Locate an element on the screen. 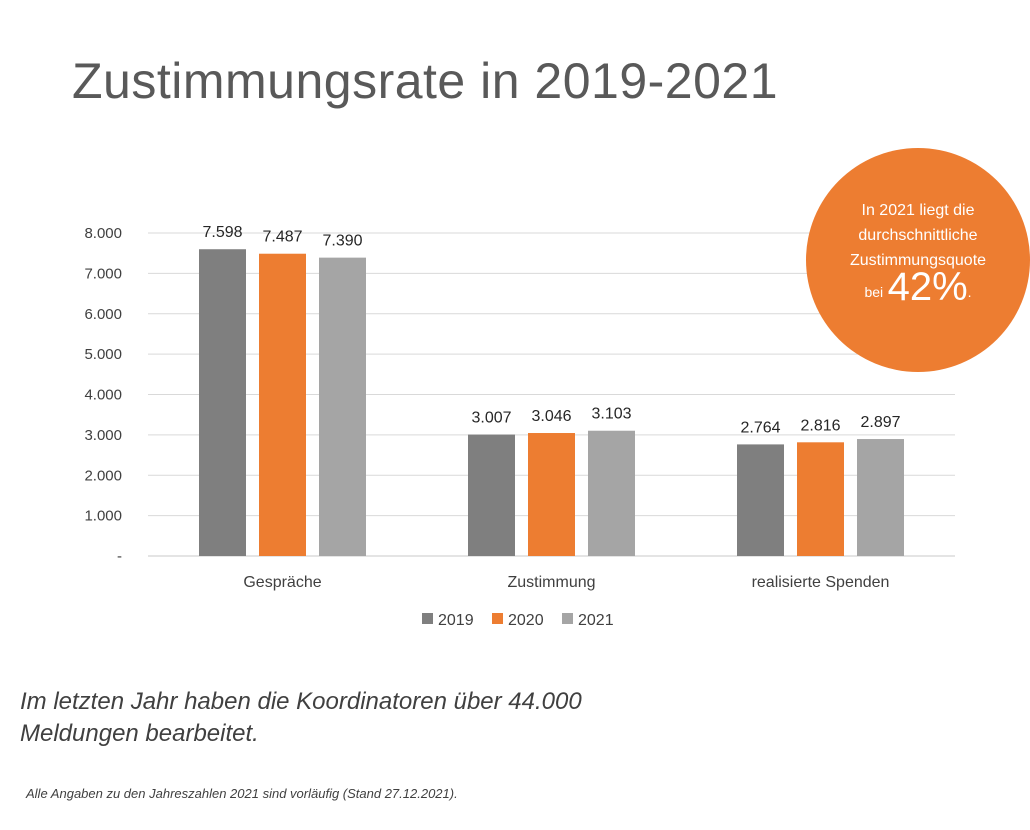  y-tick-label: 5.000 is located at coordinates (103, 354).